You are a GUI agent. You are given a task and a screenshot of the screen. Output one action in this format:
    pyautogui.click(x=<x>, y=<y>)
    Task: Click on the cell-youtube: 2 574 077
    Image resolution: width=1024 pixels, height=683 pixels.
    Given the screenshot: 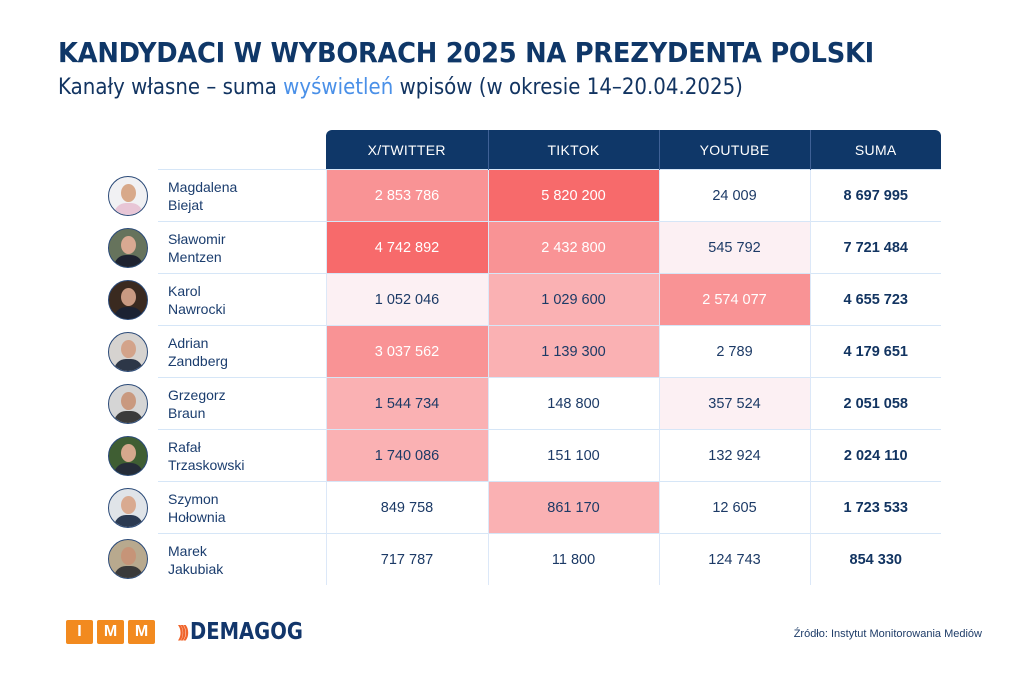 What is the action you would take?
    pyautogui.click(x=734, y=299)
    